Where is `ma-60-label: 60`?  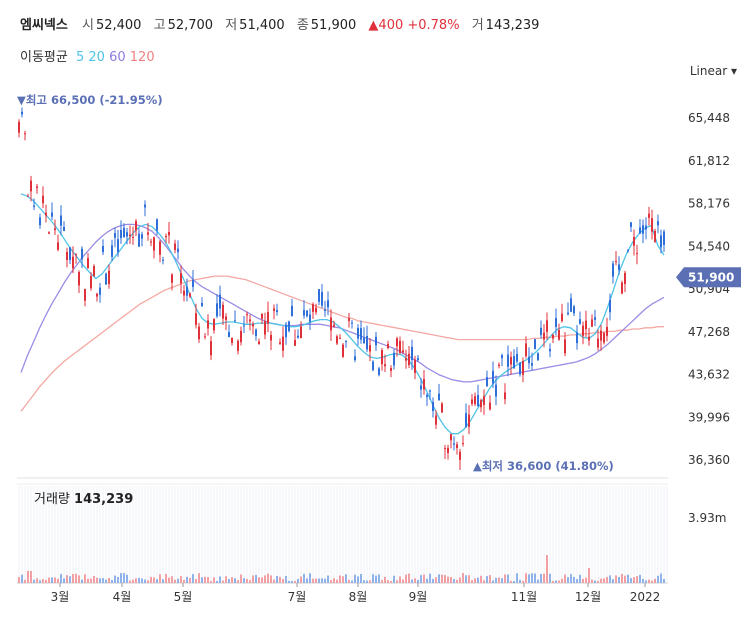
ma-60-label: 60 is located at coordinates (117, 57).